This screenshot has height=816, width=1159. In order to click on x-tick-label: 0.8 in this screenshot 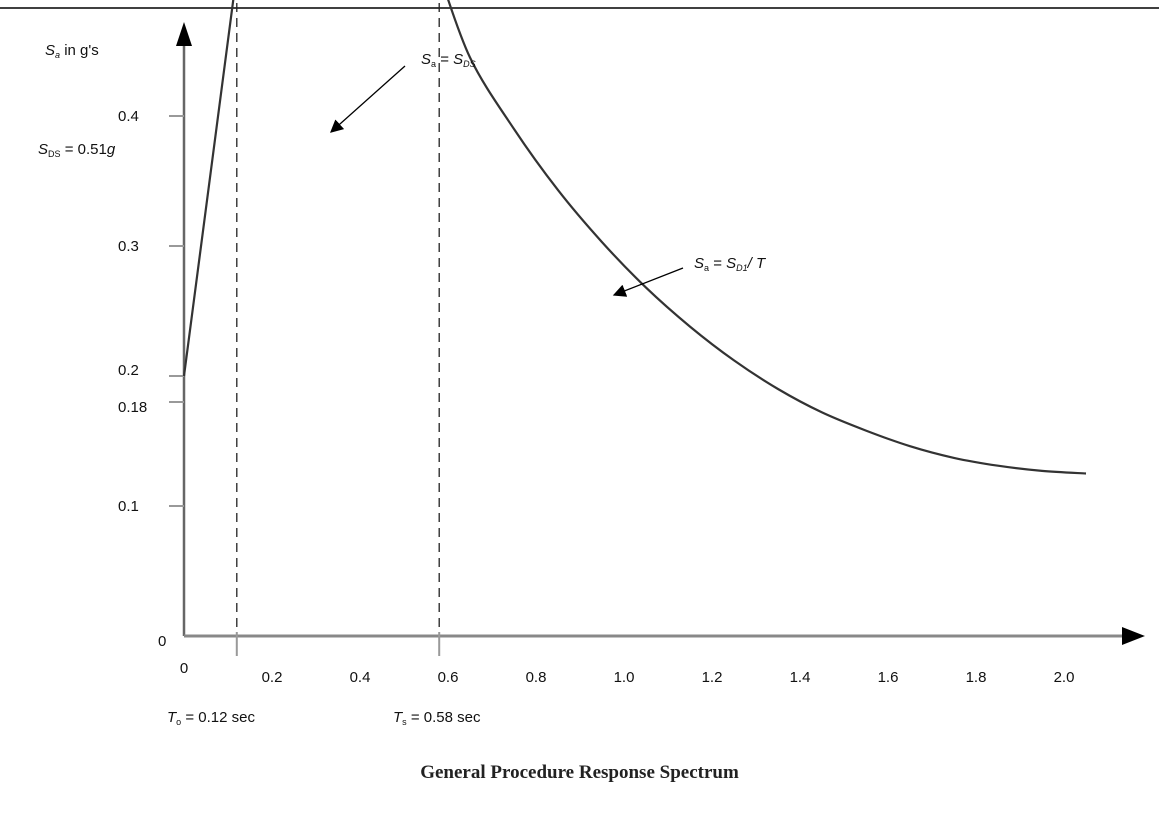, I will do `click(536, 677)`.